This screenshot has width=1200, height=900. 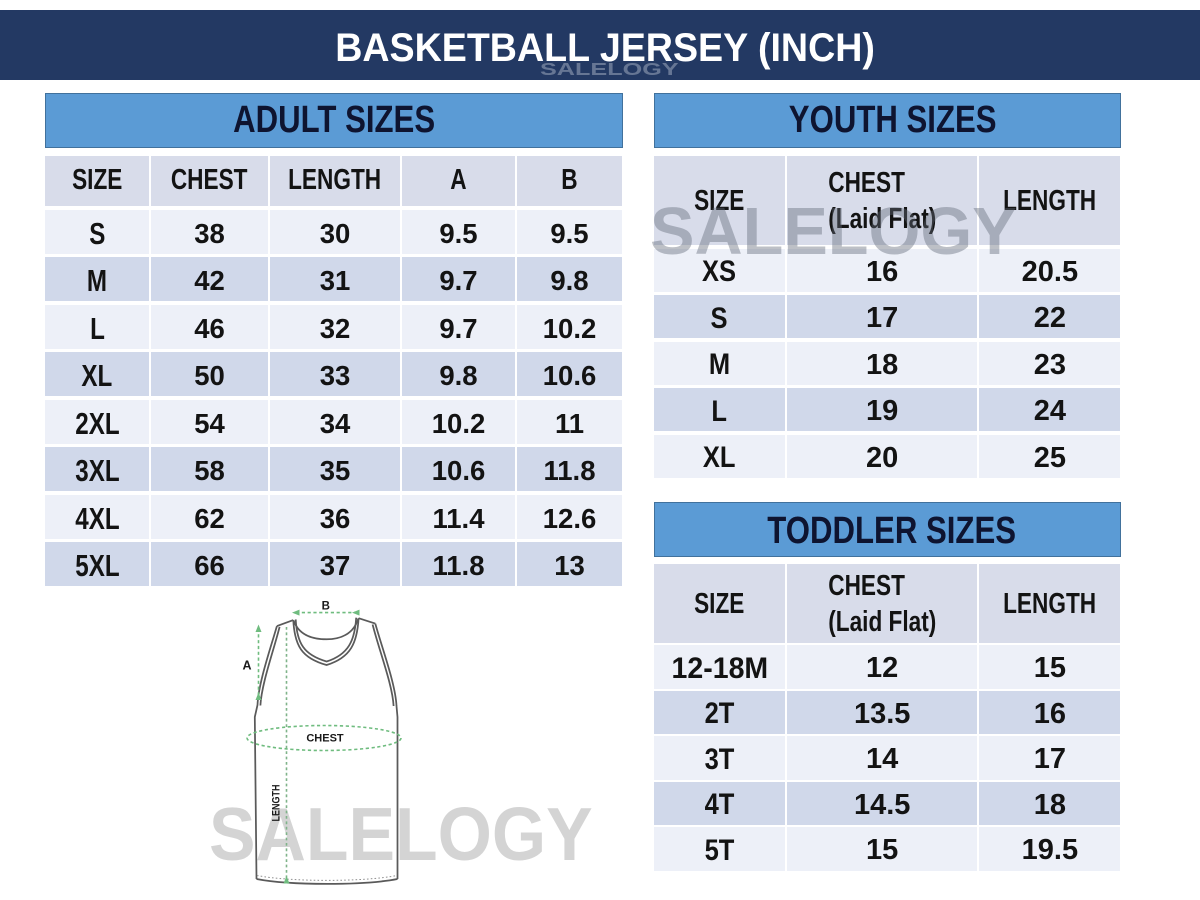 I want to click on svg-text: B, so click(x=326, y=607).